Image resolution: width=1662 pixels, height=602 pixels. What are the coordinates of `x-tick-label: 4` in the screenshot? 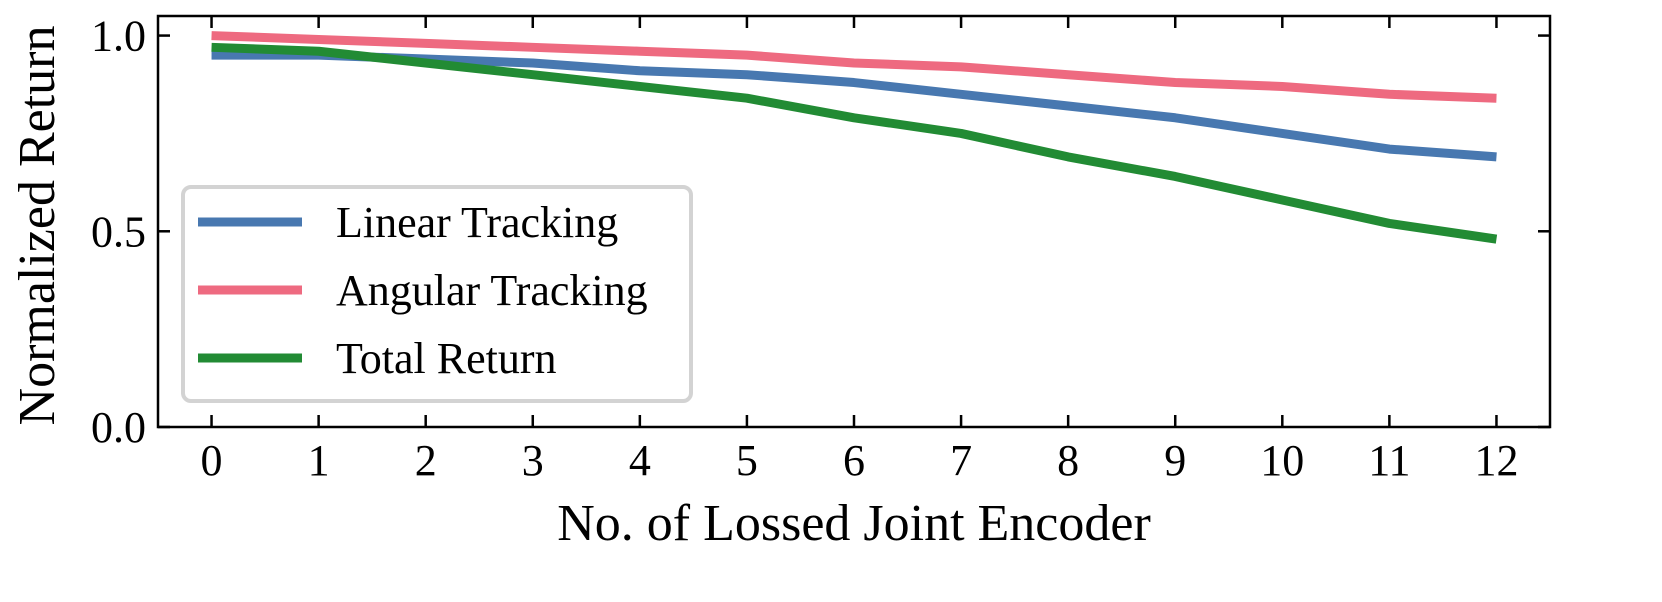 It's located at (640, 460).